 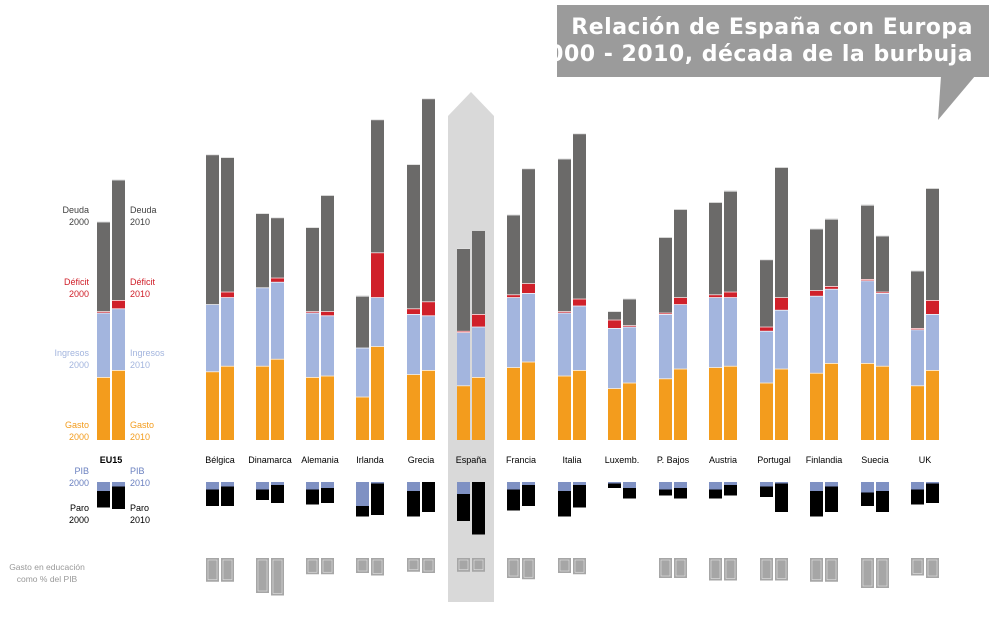 What do you see at coordinates (528, 495) in the screenshot?
I see `paro-bar-y2010-francia` at bounding box center [528, 495].